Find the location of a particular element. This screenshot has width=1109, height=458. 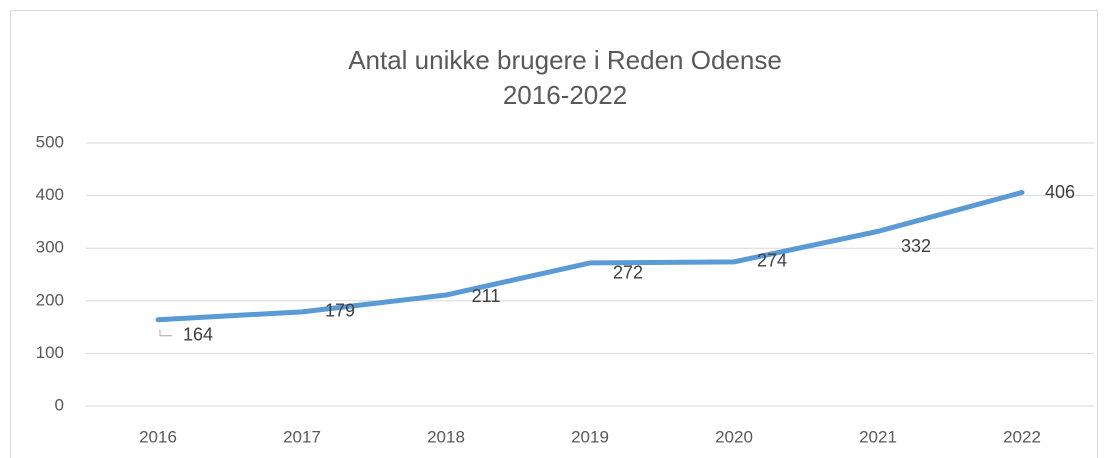

data-label: 179 is located at coordinates (340, 311).